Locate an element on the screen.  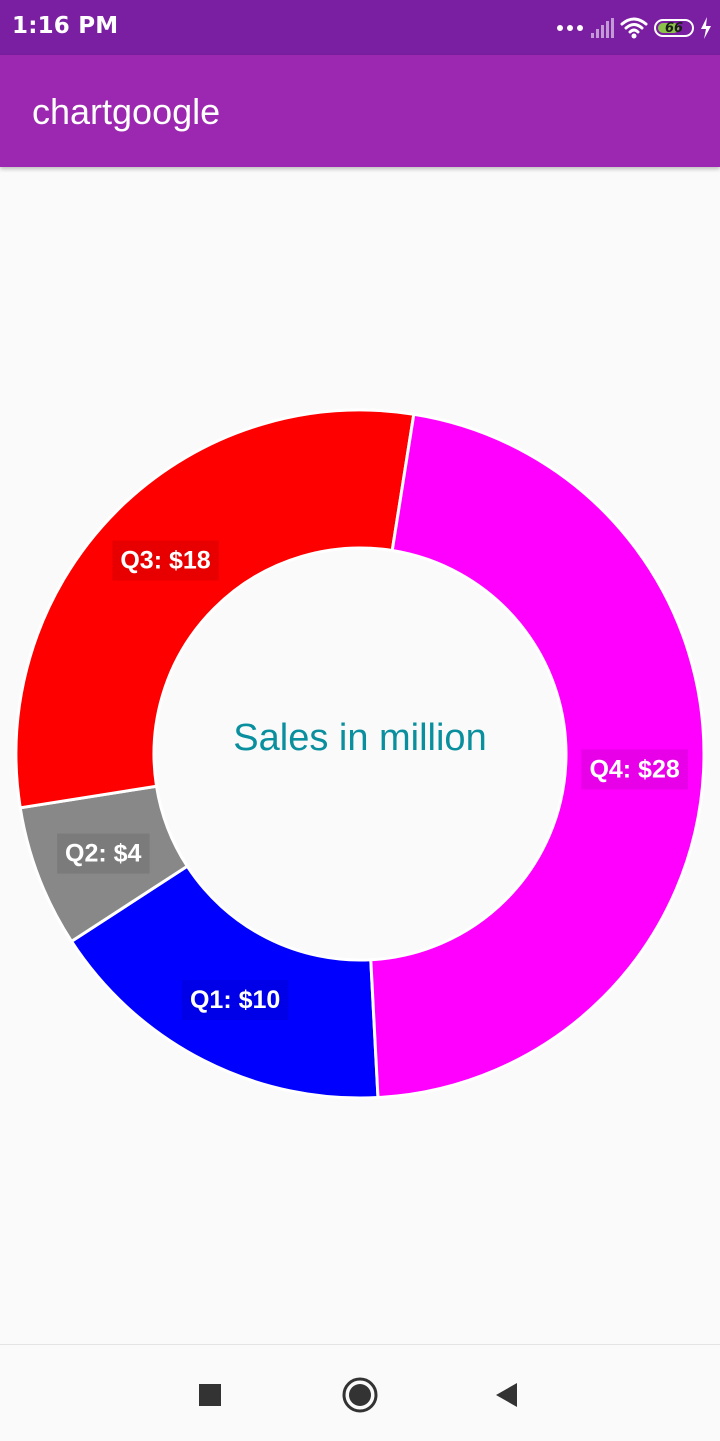
svg-text: Q4: $28 is located at coordinates (634, 769).